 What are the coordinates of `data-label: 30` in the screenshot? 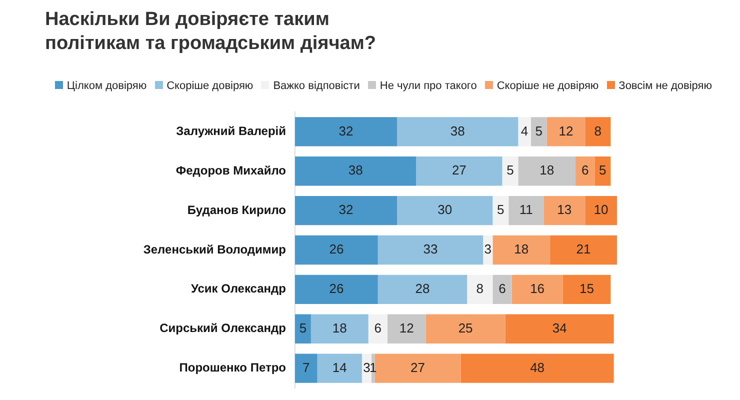 It's located at (445, 210).